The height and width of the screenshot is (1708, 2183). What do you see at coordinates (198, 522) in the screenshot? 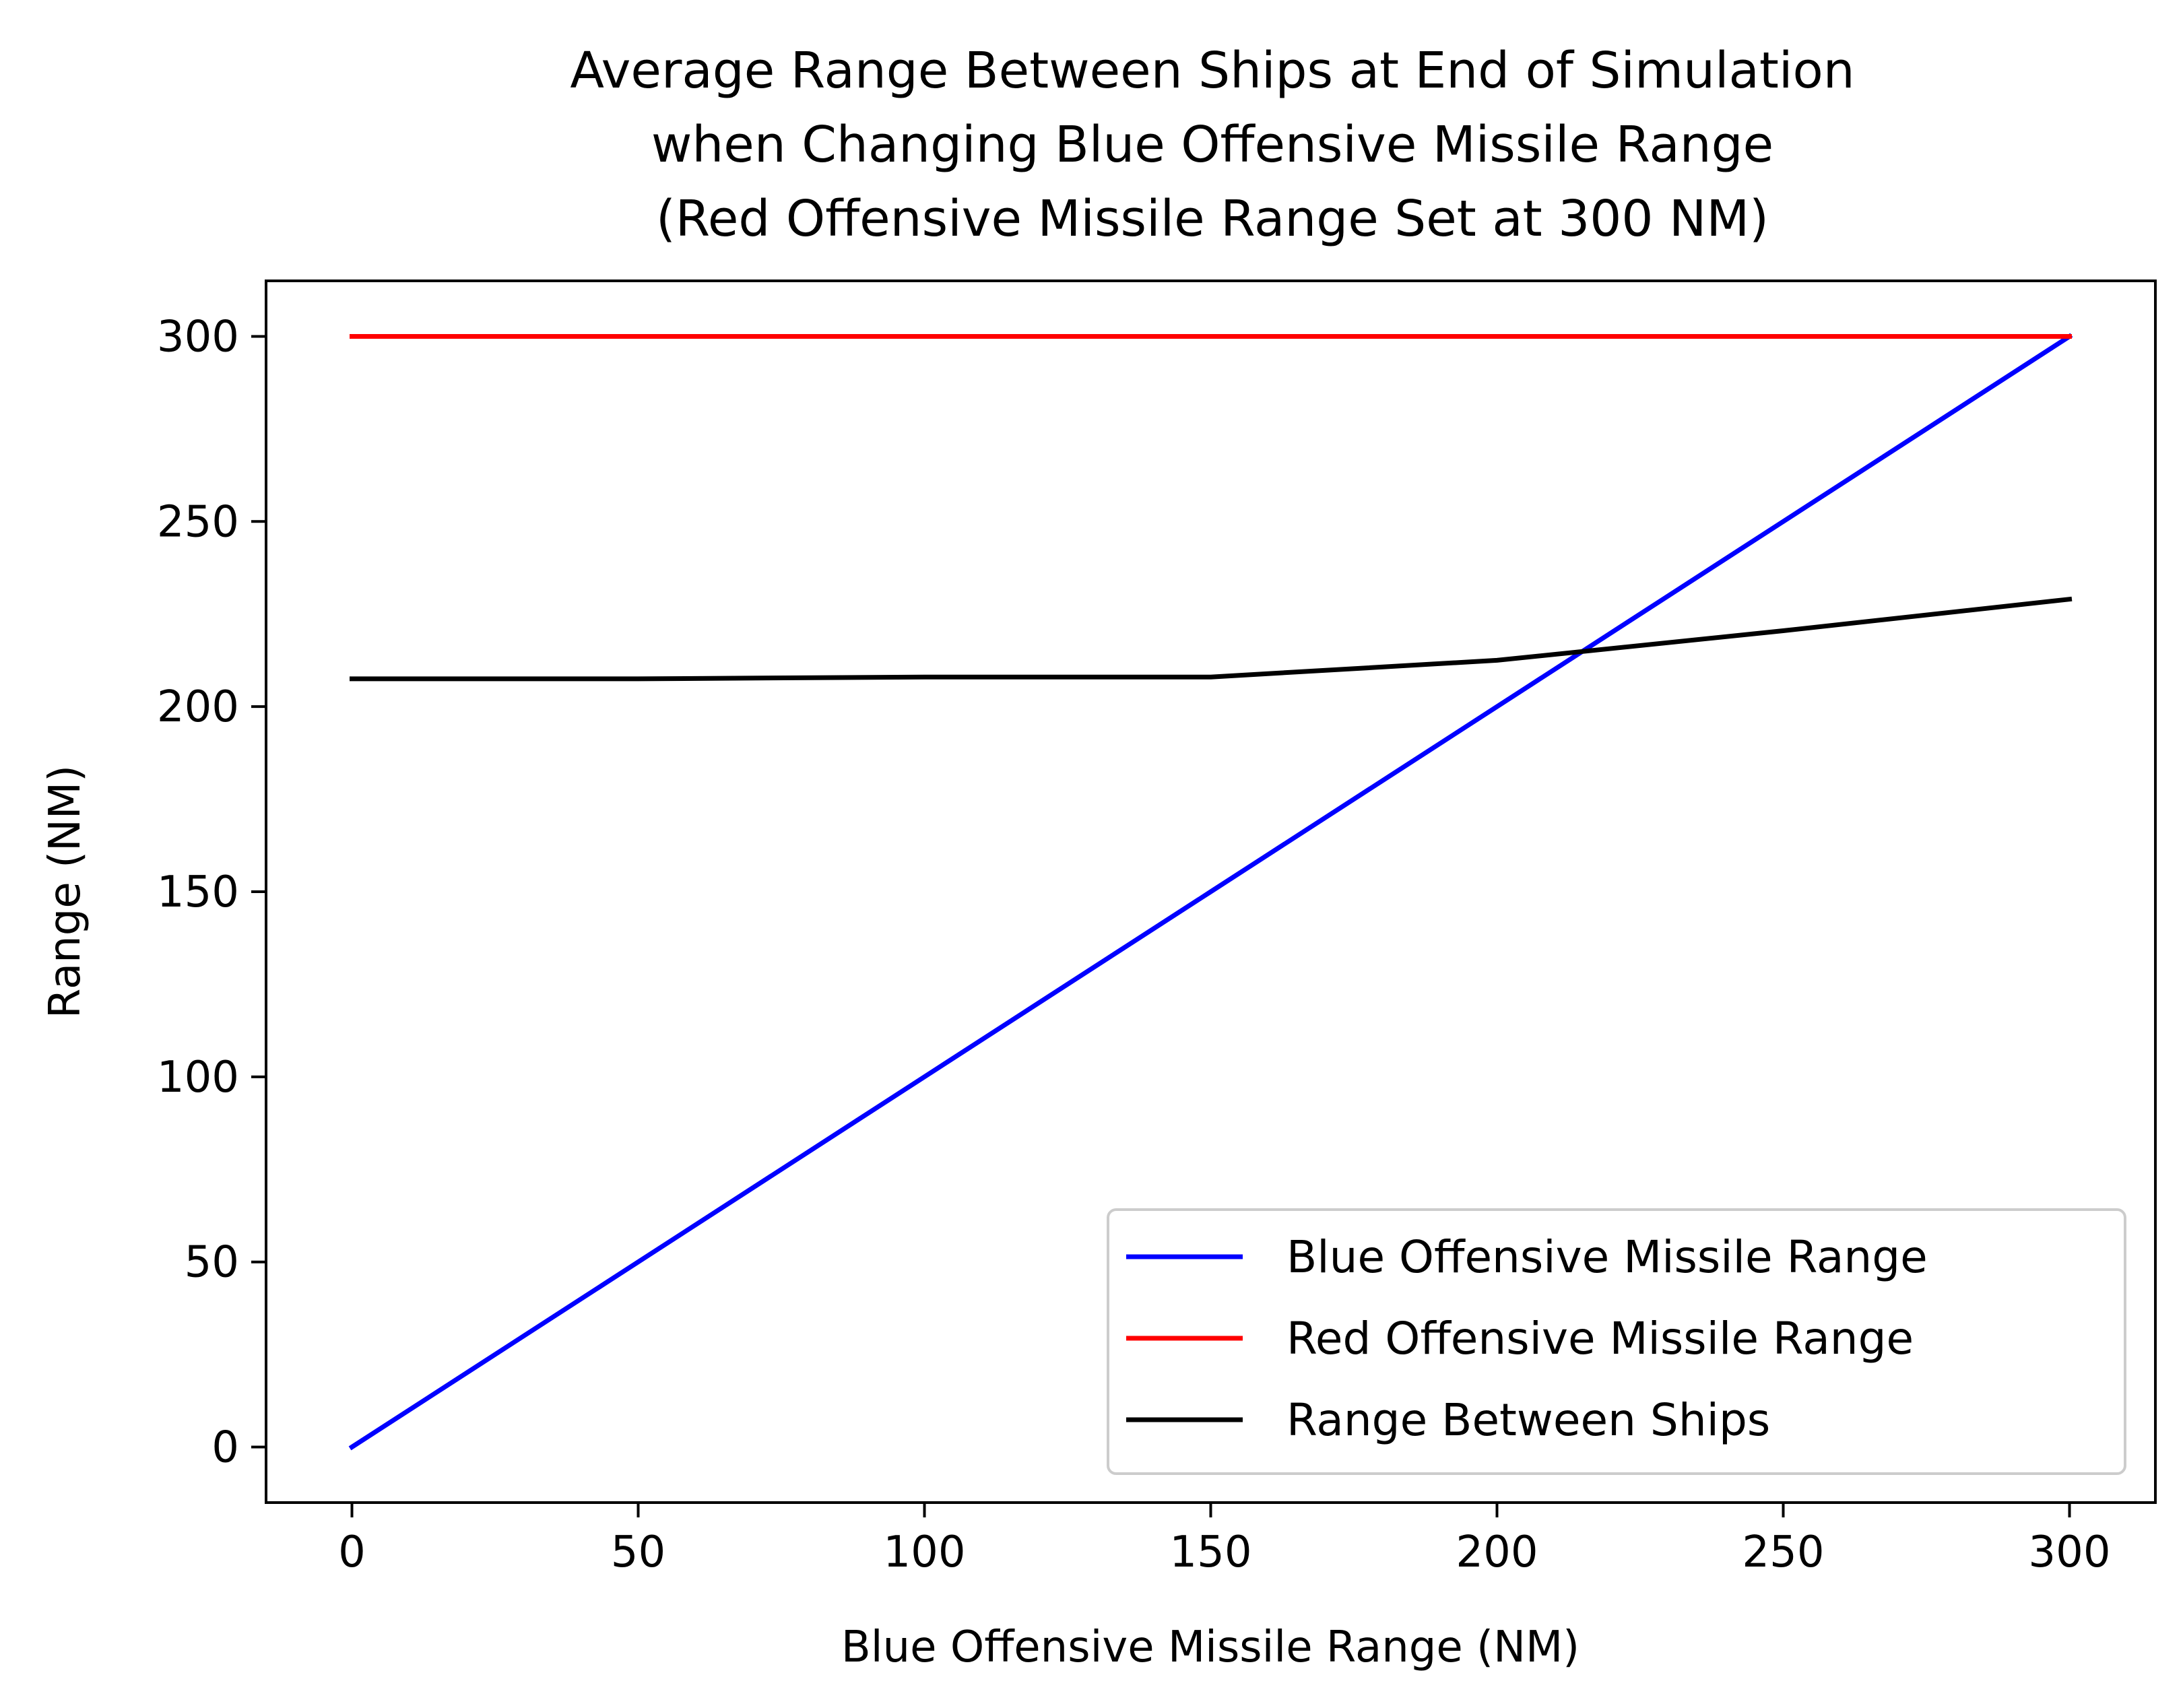
I see `y-tick-label: 250` at bounding box center [198, 522].